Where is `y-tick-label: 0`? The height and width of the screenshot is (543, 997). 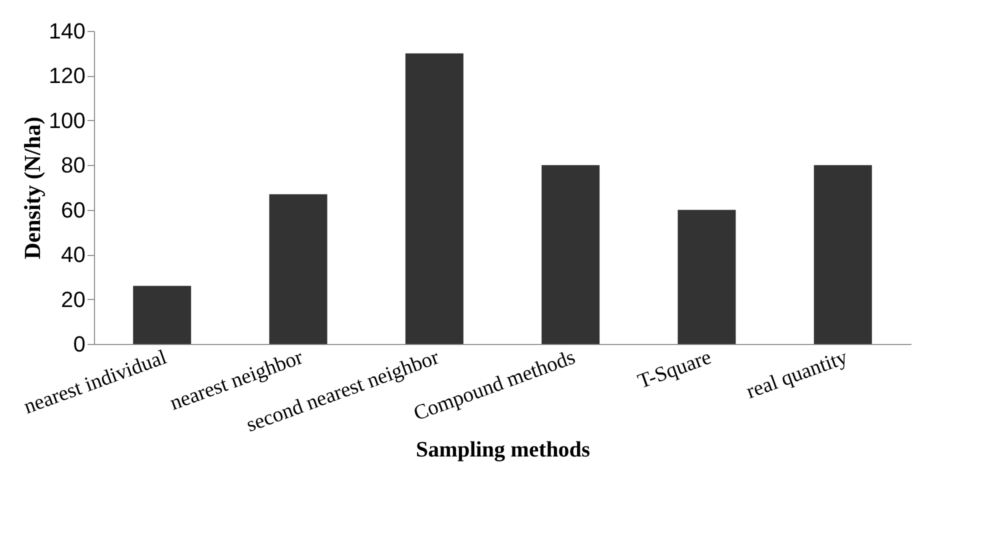 y-tick-label: 0 is located at coordinates (79, 344).